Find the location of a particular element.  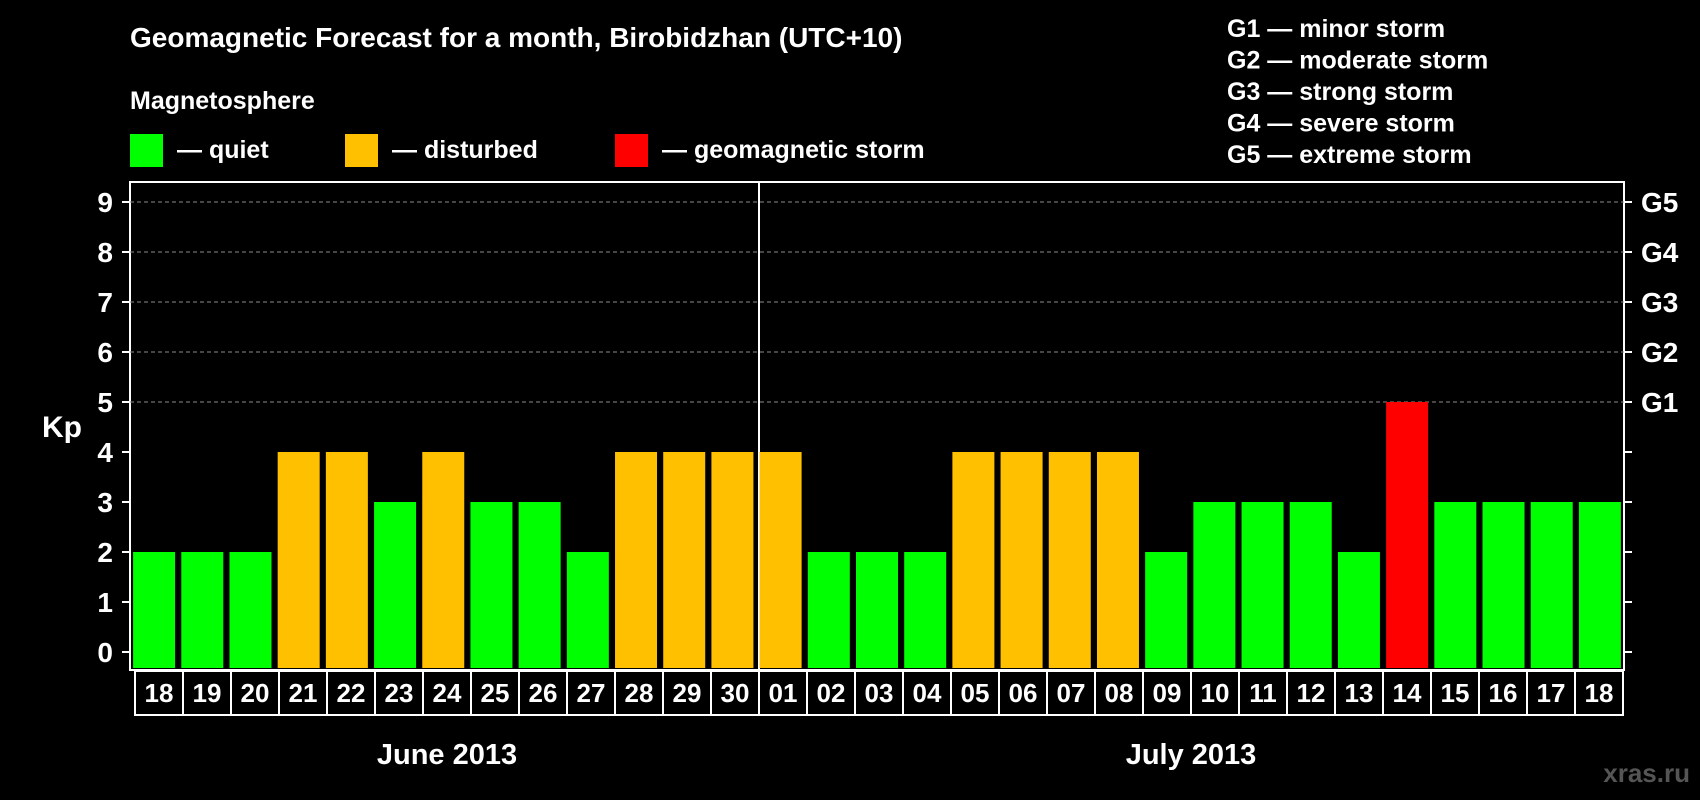

storm-level-label-G2: G2 is located at coordinates (1659, 352).